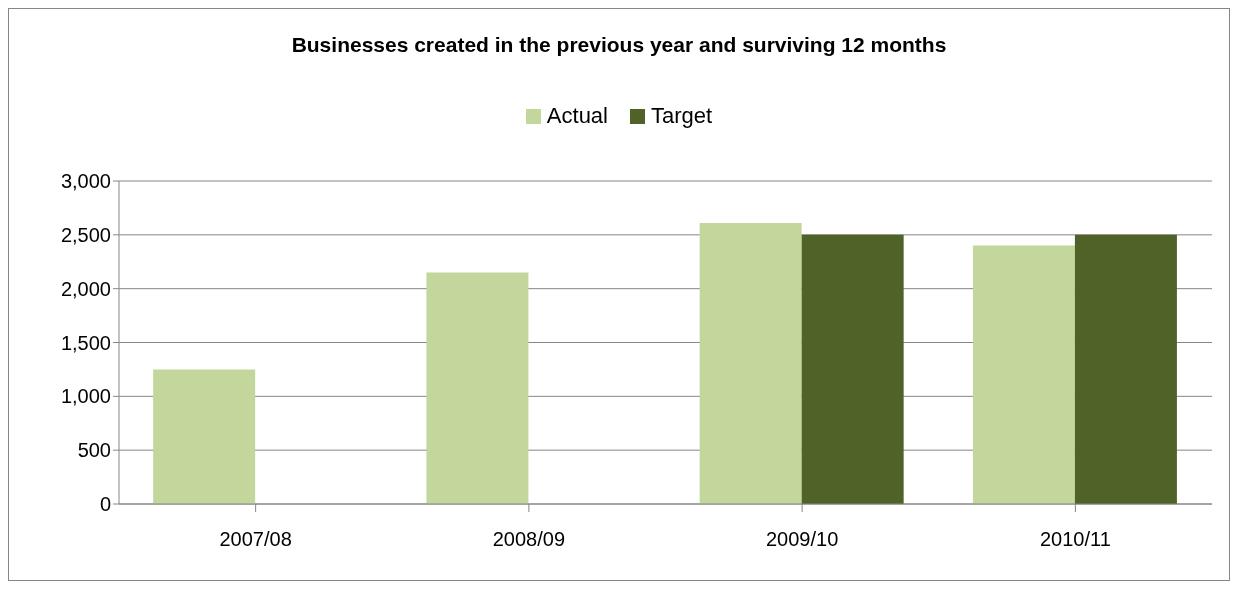 The width and height of the screenshot is (1238, 589). Describe the element at coordinates (802, 539) in the screenshot. I see `x-tick-label: 2009/10` at that location.